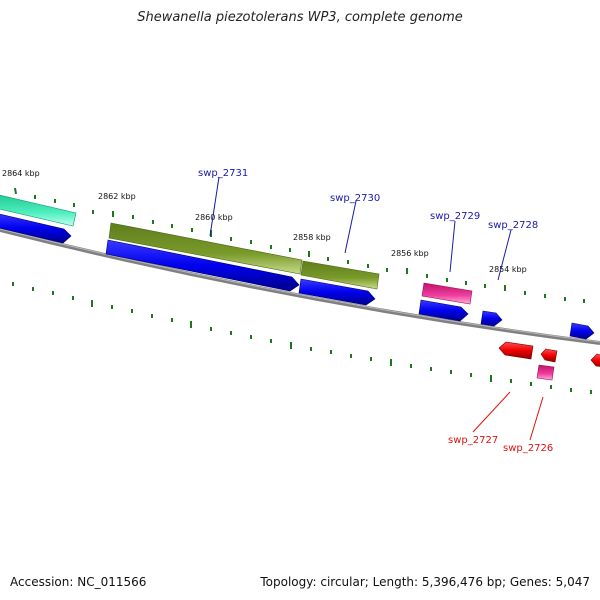  What do you see at coordinates (214, 217) in the screenshot?
I see `kbp-label-2860: 2860 kbp` at bounding box center [214, 217].